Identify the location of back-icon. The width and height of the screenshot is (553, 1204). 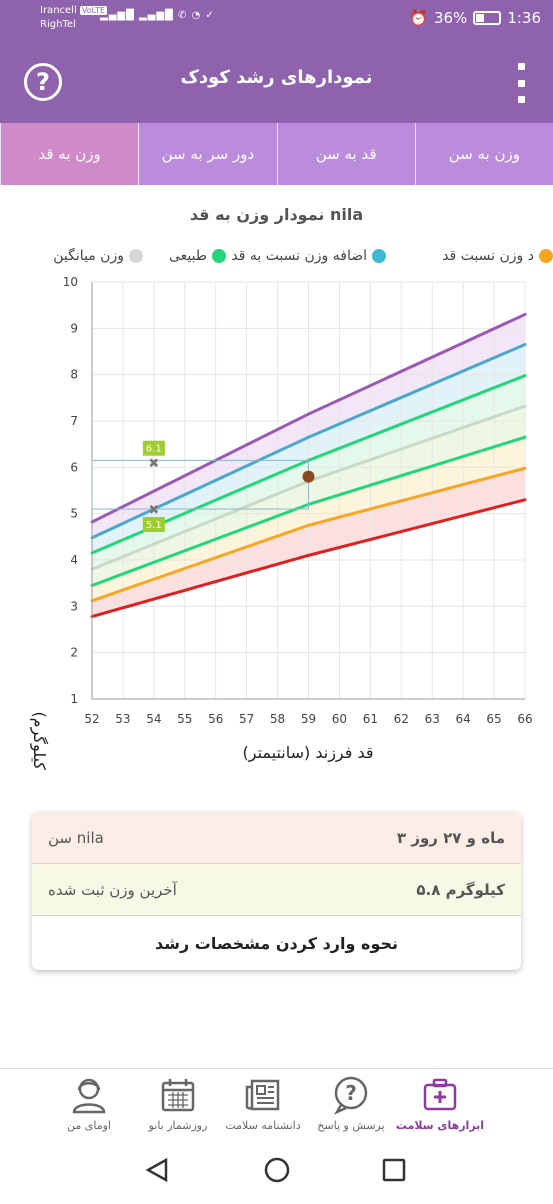
(156, 1170).